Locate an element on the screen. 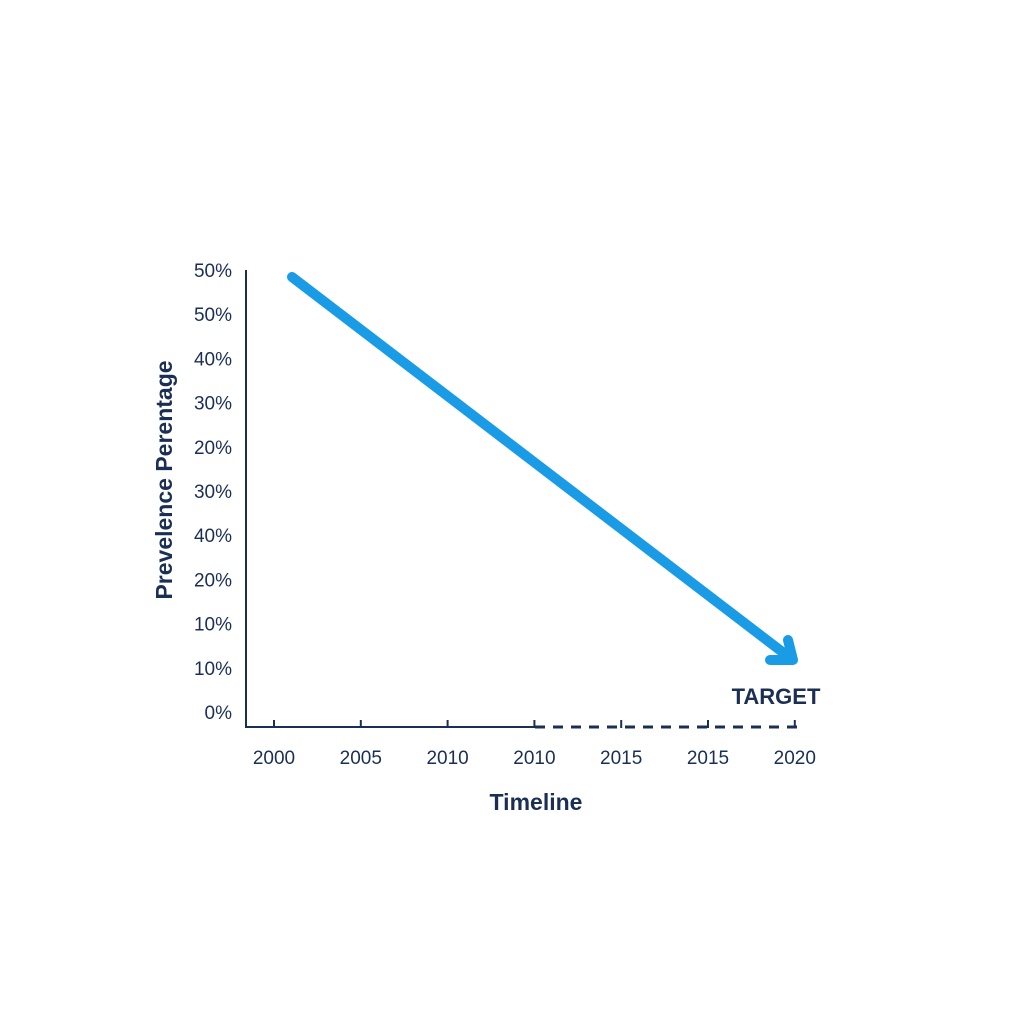  x-tick-label: 2000 is located at coordinates (274, 758).